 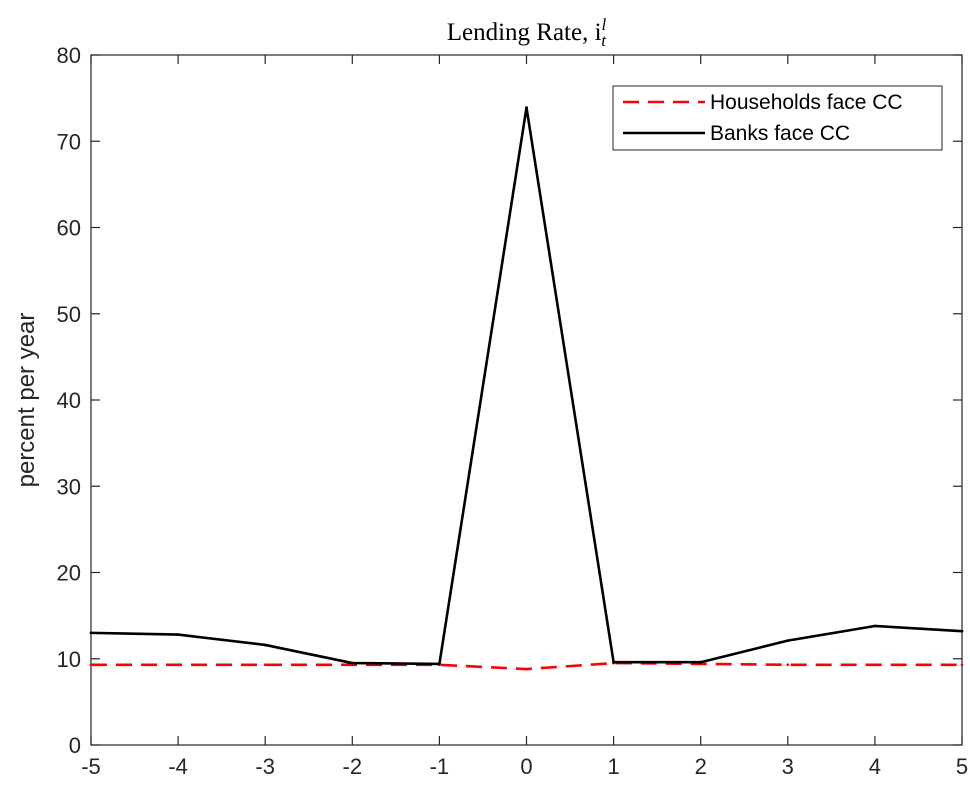 I want to click on y-tick-label: 0, so click(x=75, y=745).